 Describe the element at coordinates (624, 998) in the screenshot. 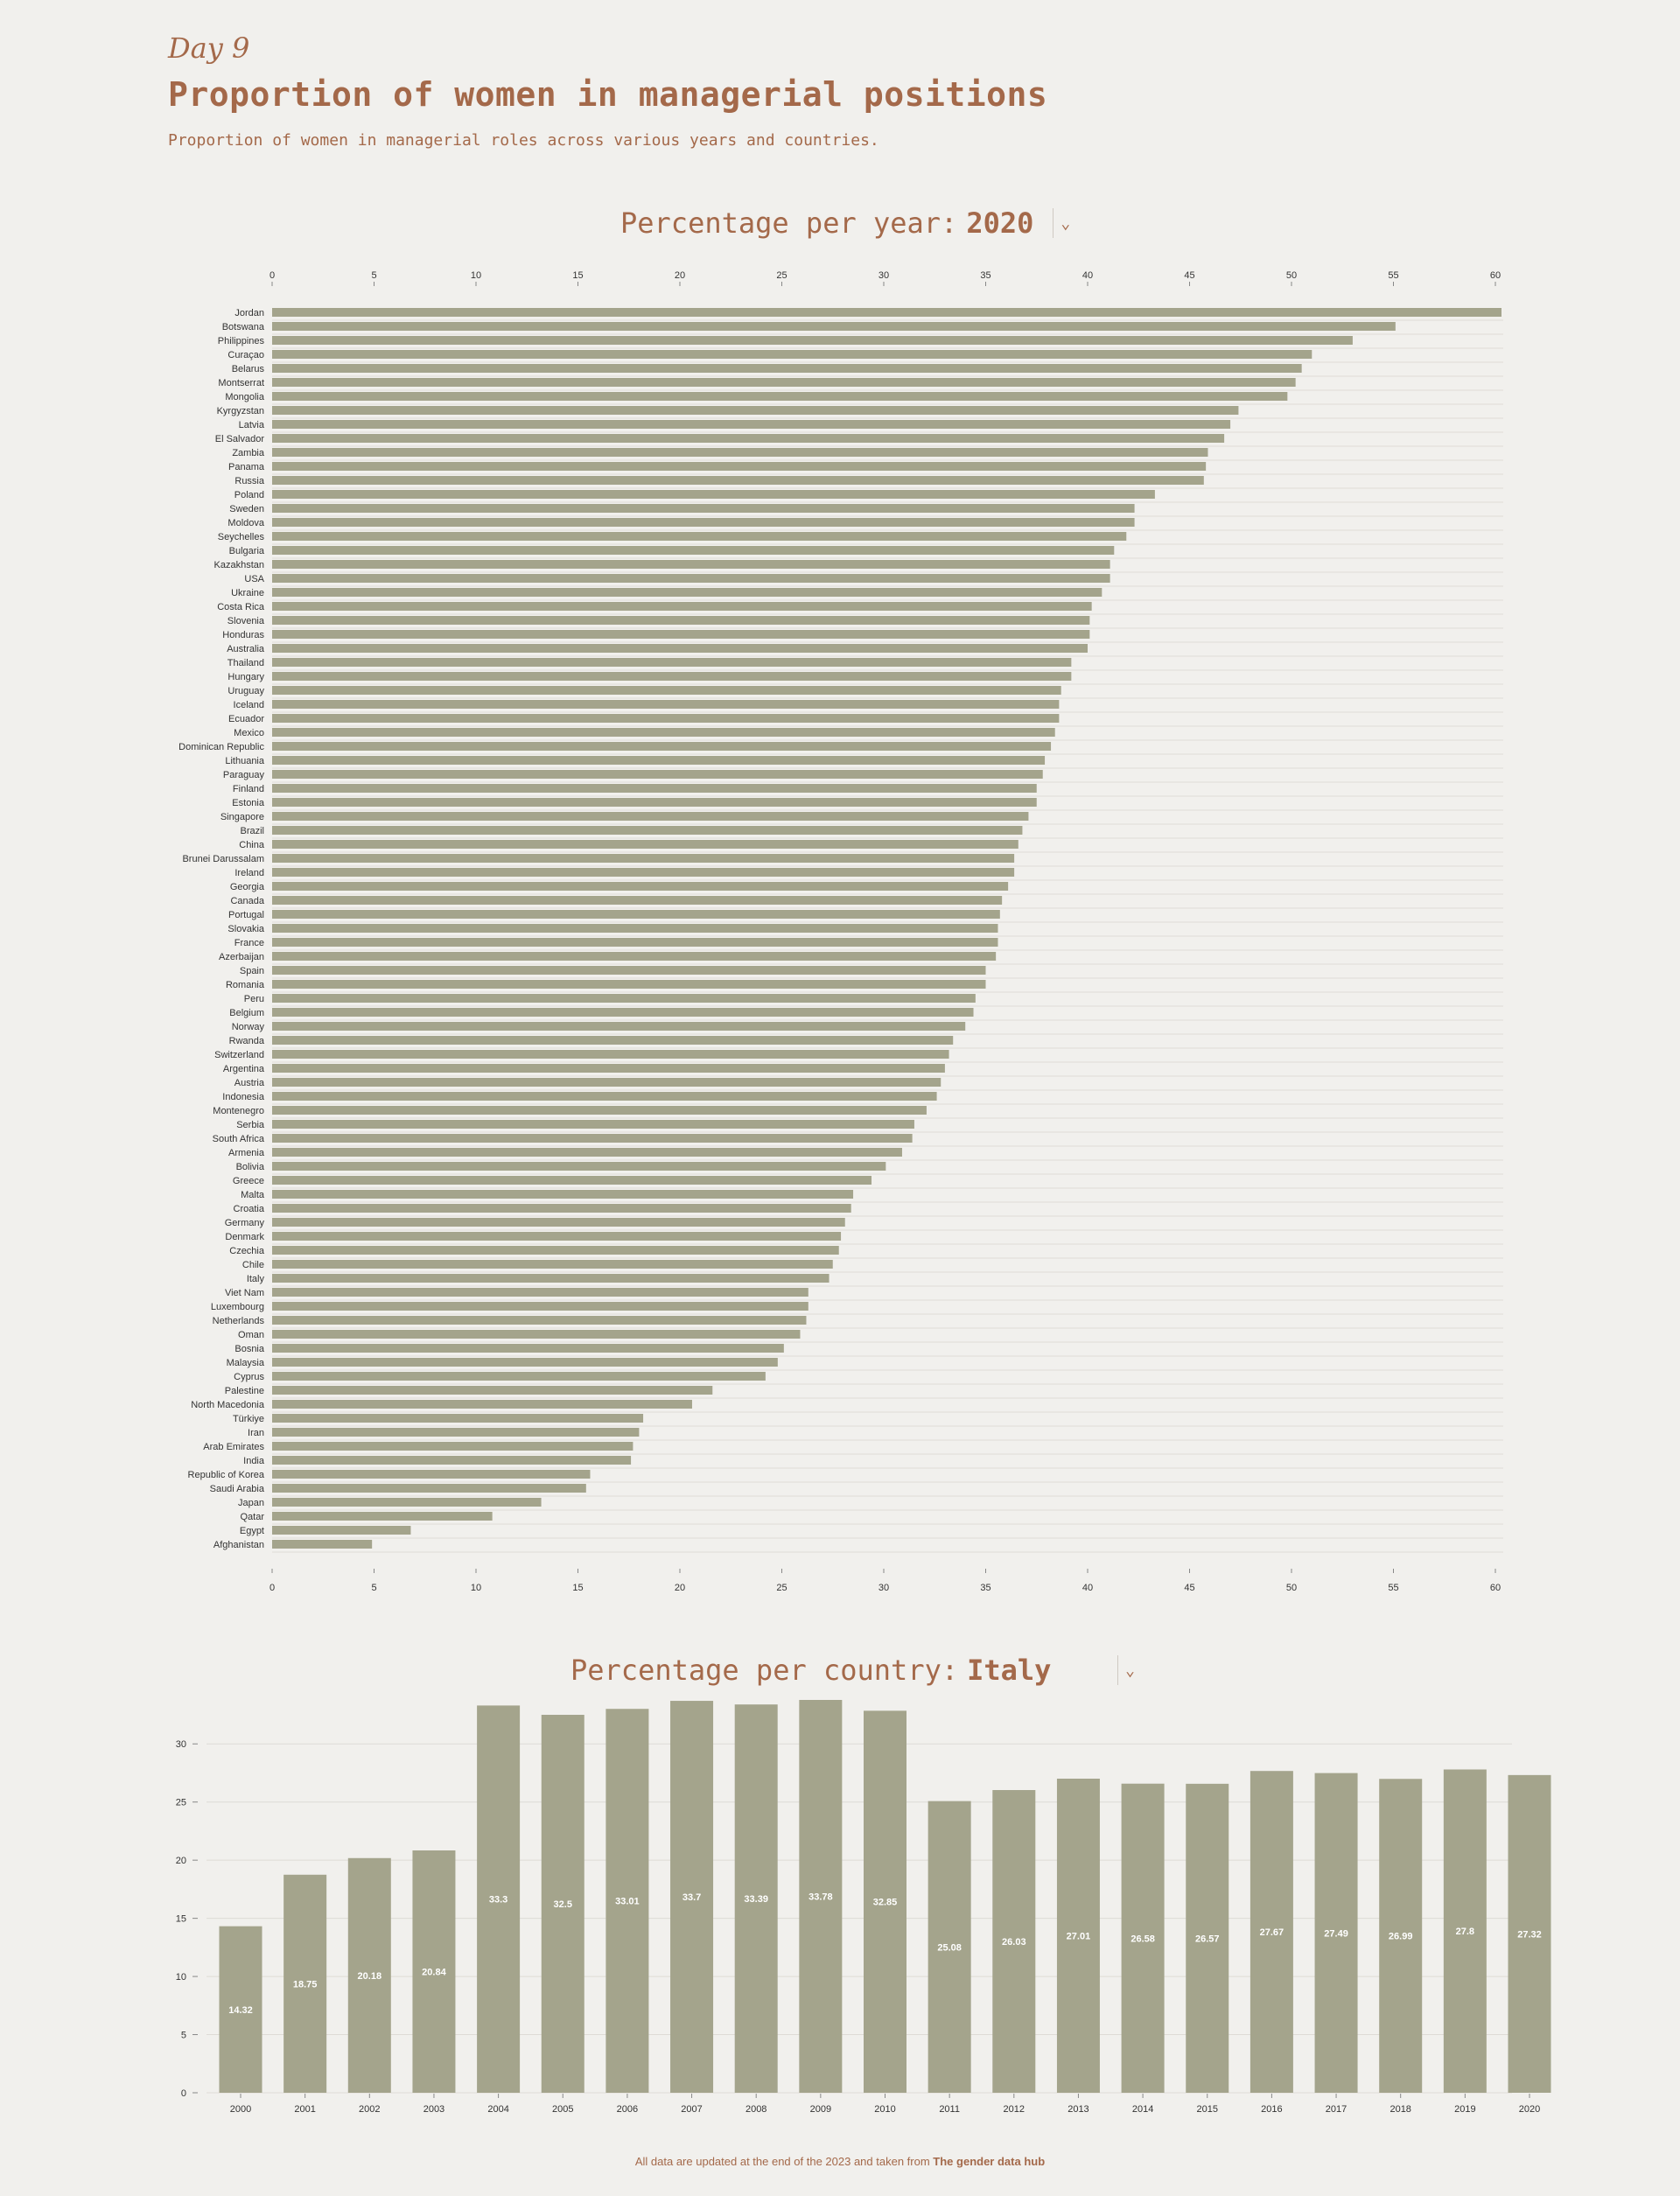

I see `bar-peru` at that location.